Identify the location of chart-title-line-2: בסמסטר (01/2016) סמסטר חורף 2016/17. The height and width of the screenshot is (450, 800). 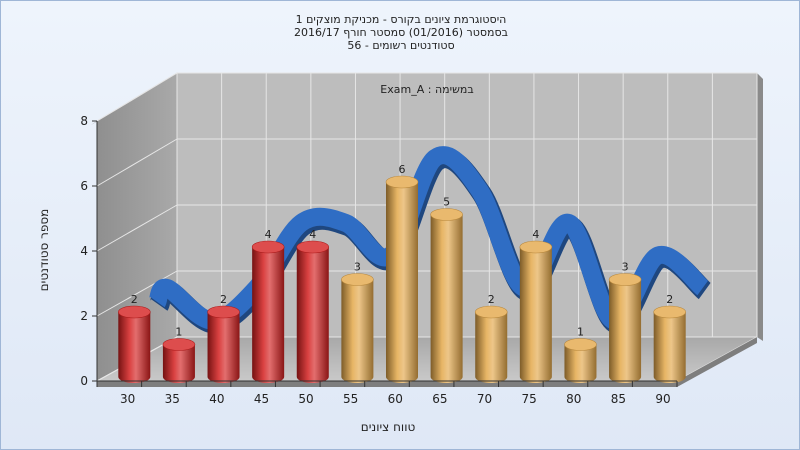
(401, 32).